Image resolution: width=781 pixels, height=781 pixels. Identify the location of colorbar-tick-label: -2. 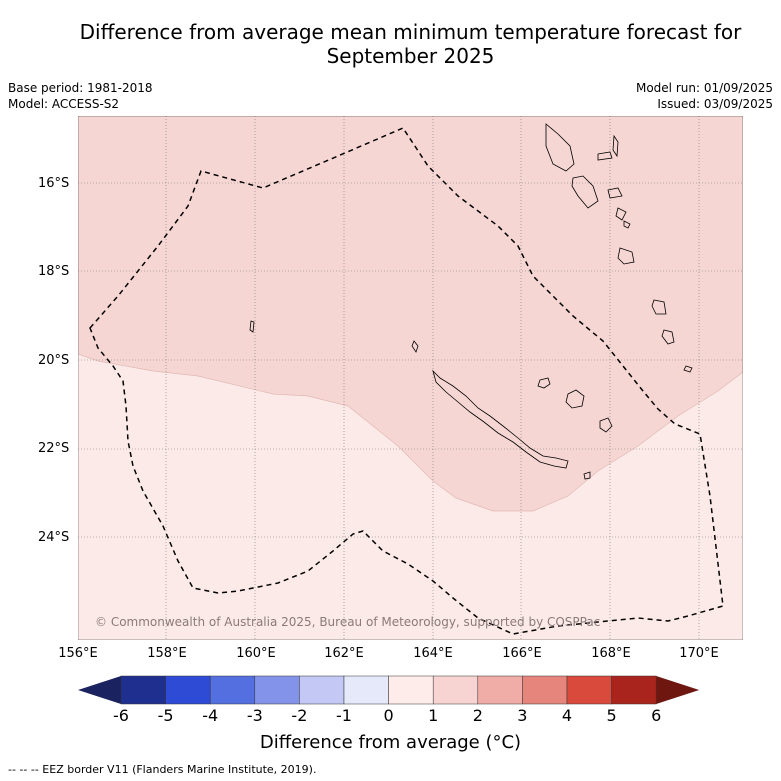
(299, 715).